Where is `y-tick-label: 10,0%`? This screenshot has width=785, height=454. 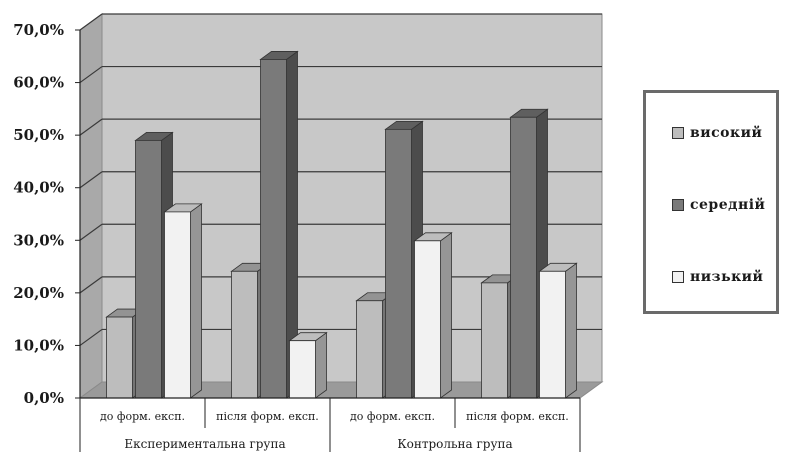 y-tick-label: 10,0% is located at coordinates (38, 345).